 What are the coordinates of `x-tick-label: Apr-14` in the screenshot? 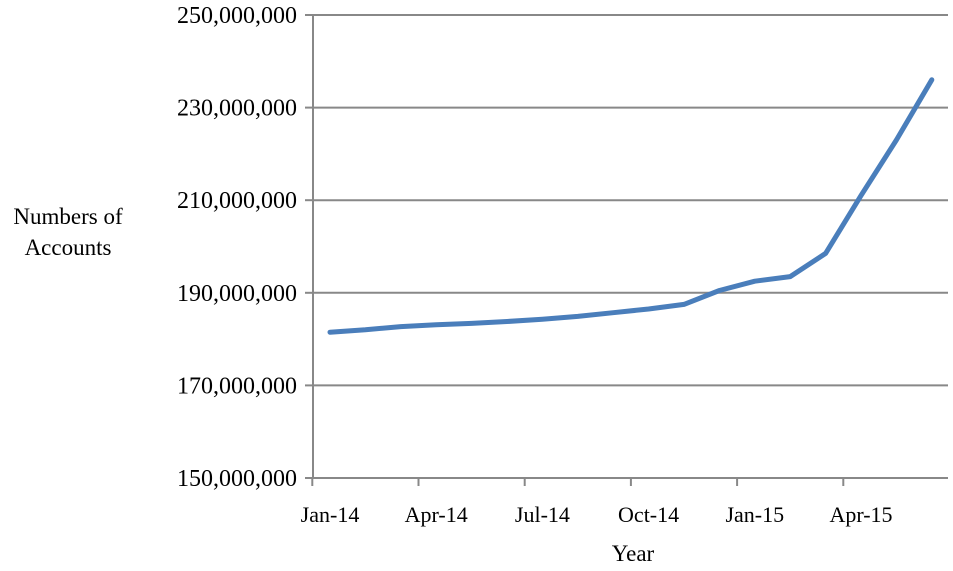 It's located at (436, 514).